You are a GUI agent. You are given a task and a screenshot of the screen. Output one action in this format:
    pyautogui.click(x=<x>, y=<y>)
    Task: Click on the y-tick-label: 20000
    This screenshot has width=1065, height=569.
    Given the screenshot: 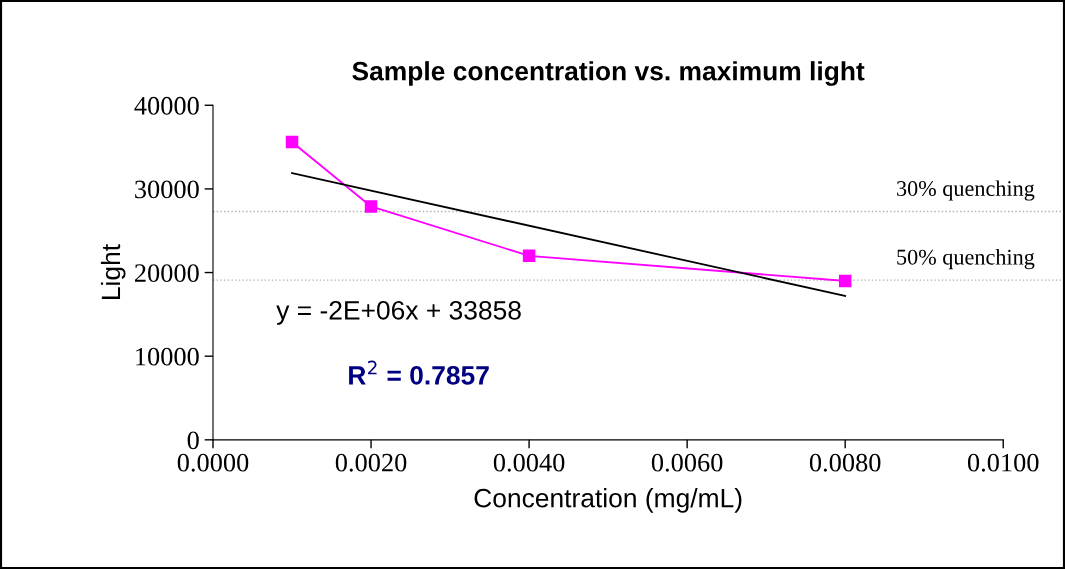 What is the action you would take?
    pyautogui.click(x=166, y=273)
    